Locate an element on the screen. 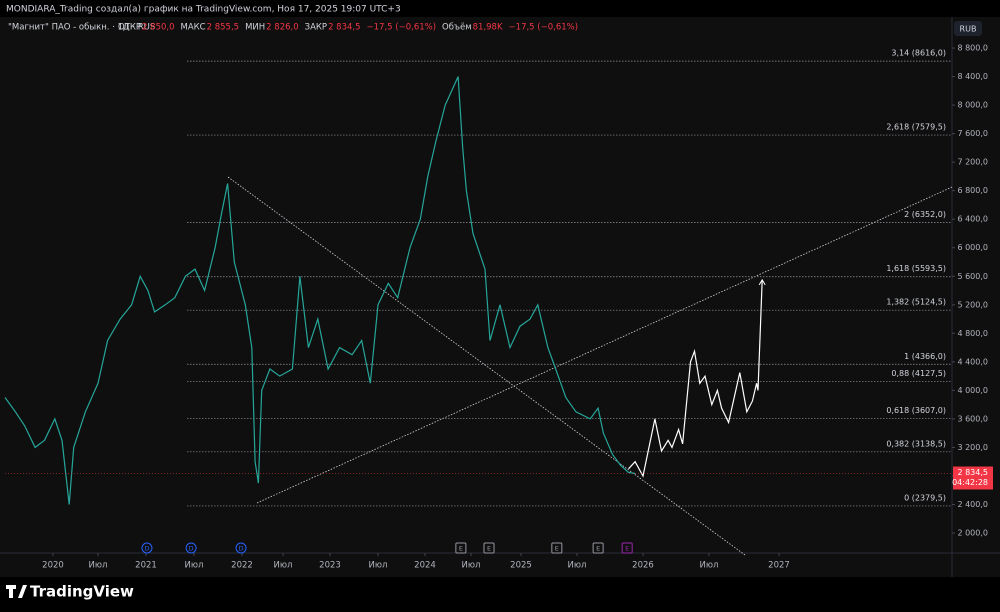  y-tick-label: 6 400,0 is located at coordinates (972, 219).